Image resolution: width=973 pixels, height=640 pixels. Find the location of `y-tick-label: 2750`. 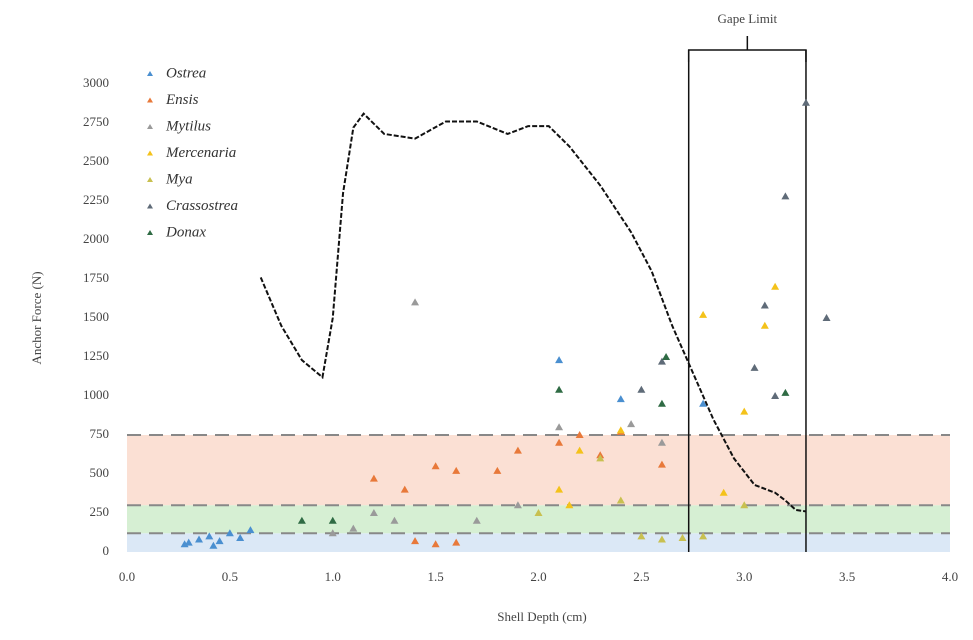

y-tick-label: 2750 is located at coordinates (96, 121).